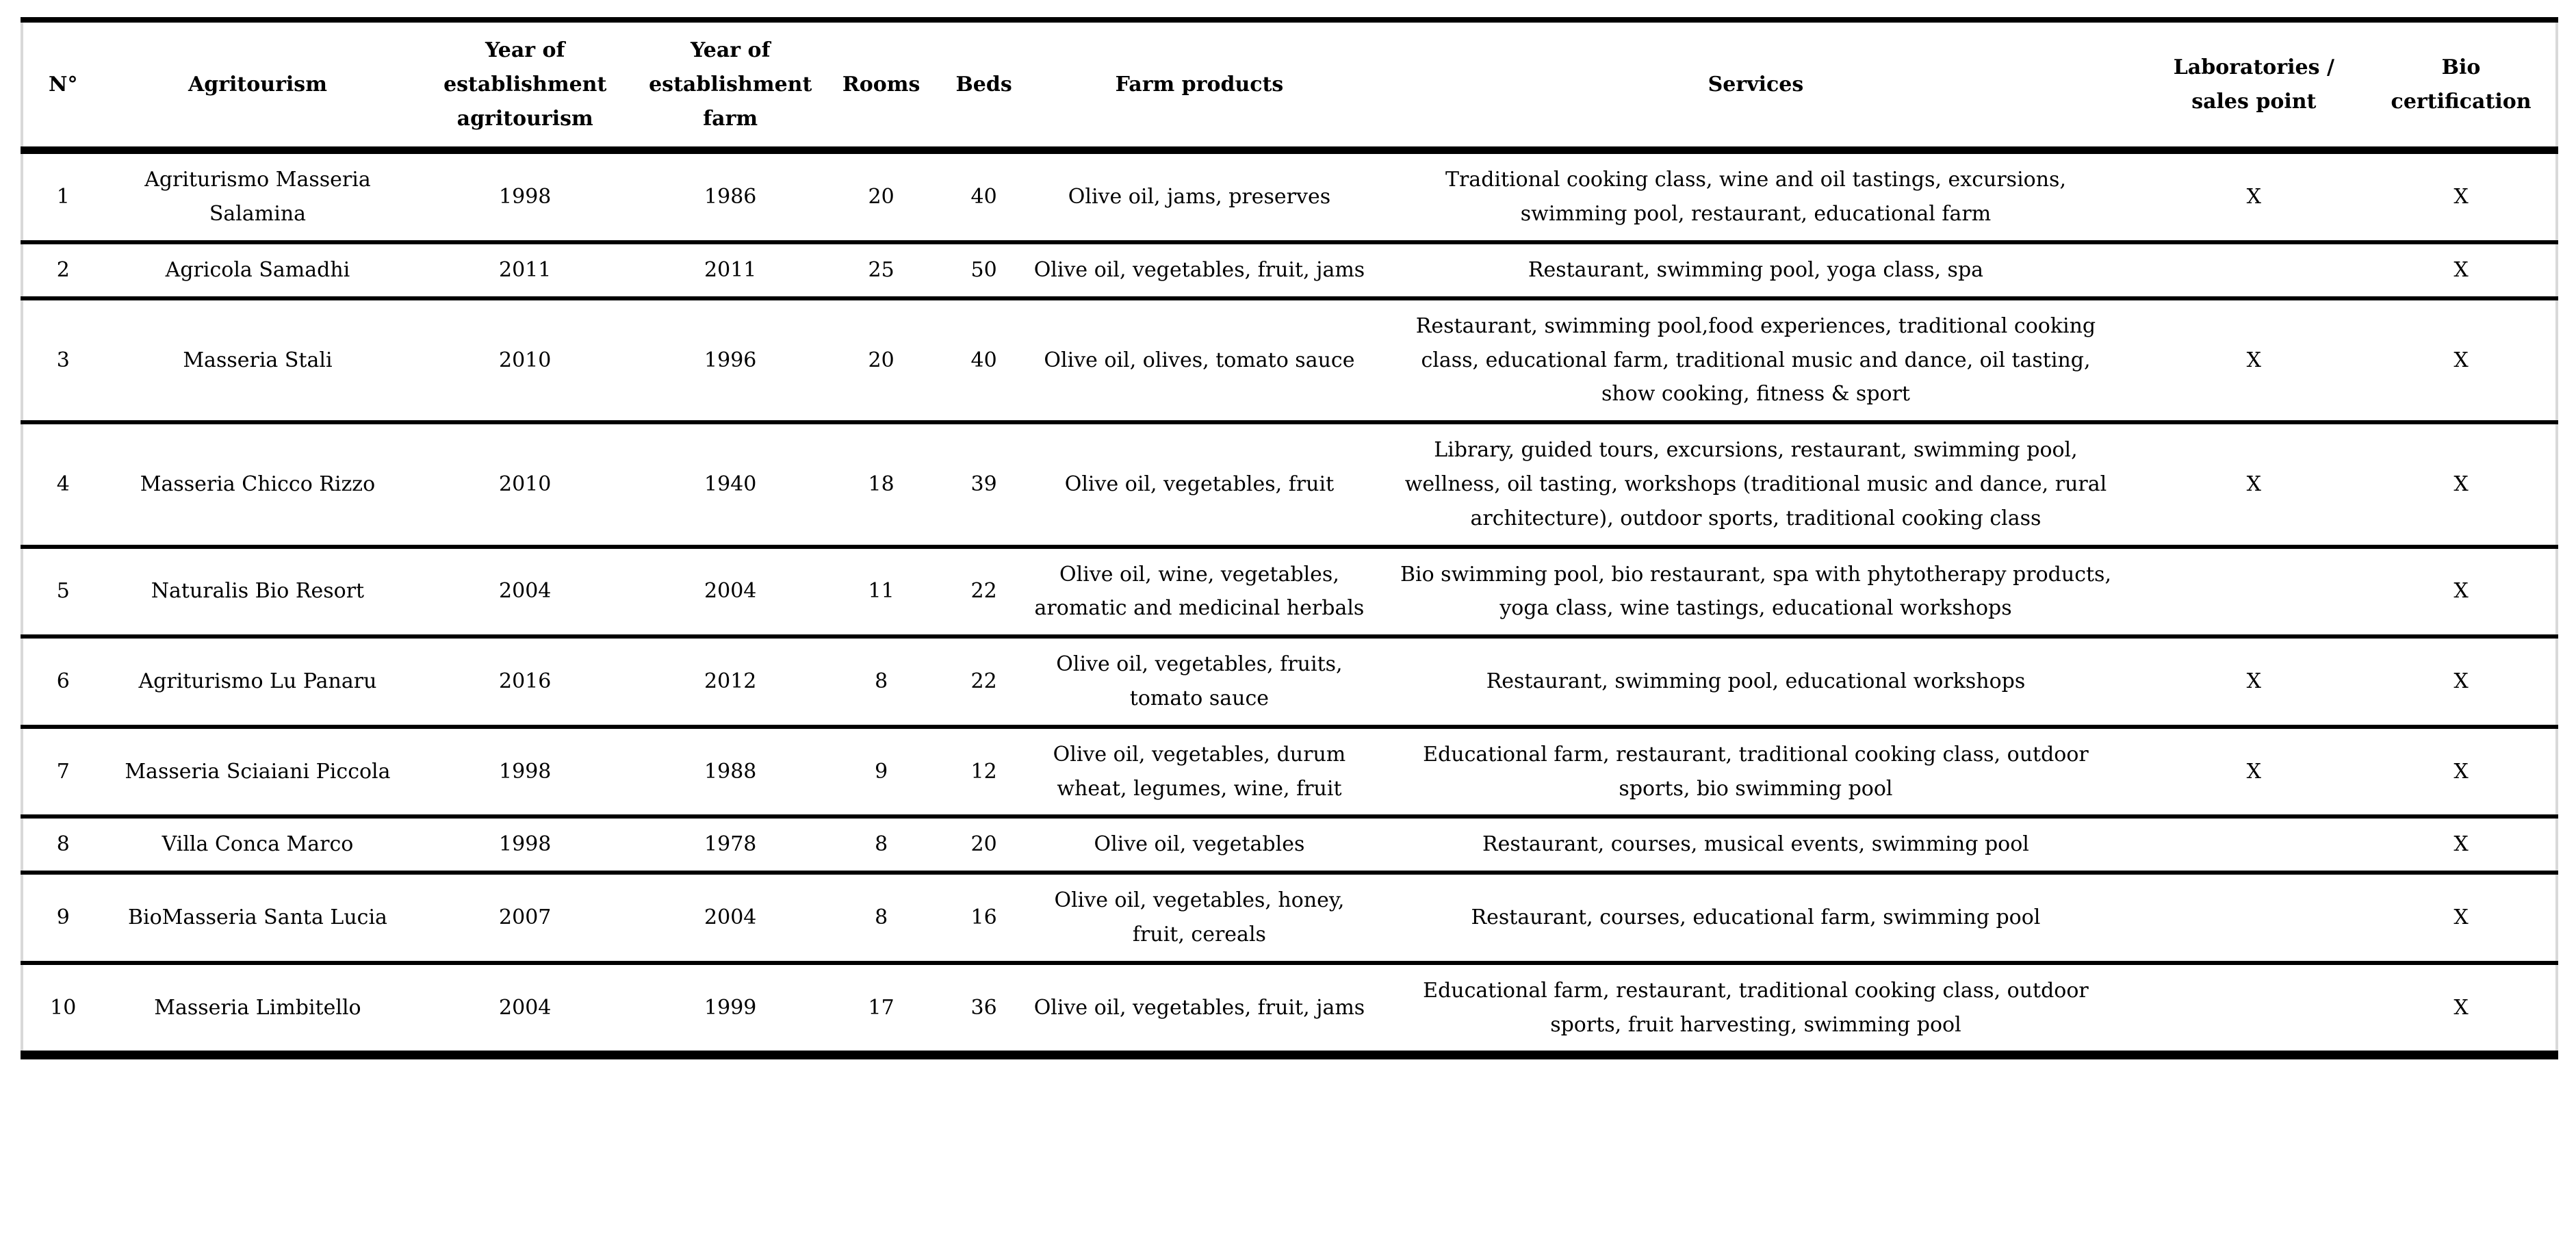  Describe the element at coordinates (983, 771) in the screenshot. I see `cell-beds: 12` at that location.